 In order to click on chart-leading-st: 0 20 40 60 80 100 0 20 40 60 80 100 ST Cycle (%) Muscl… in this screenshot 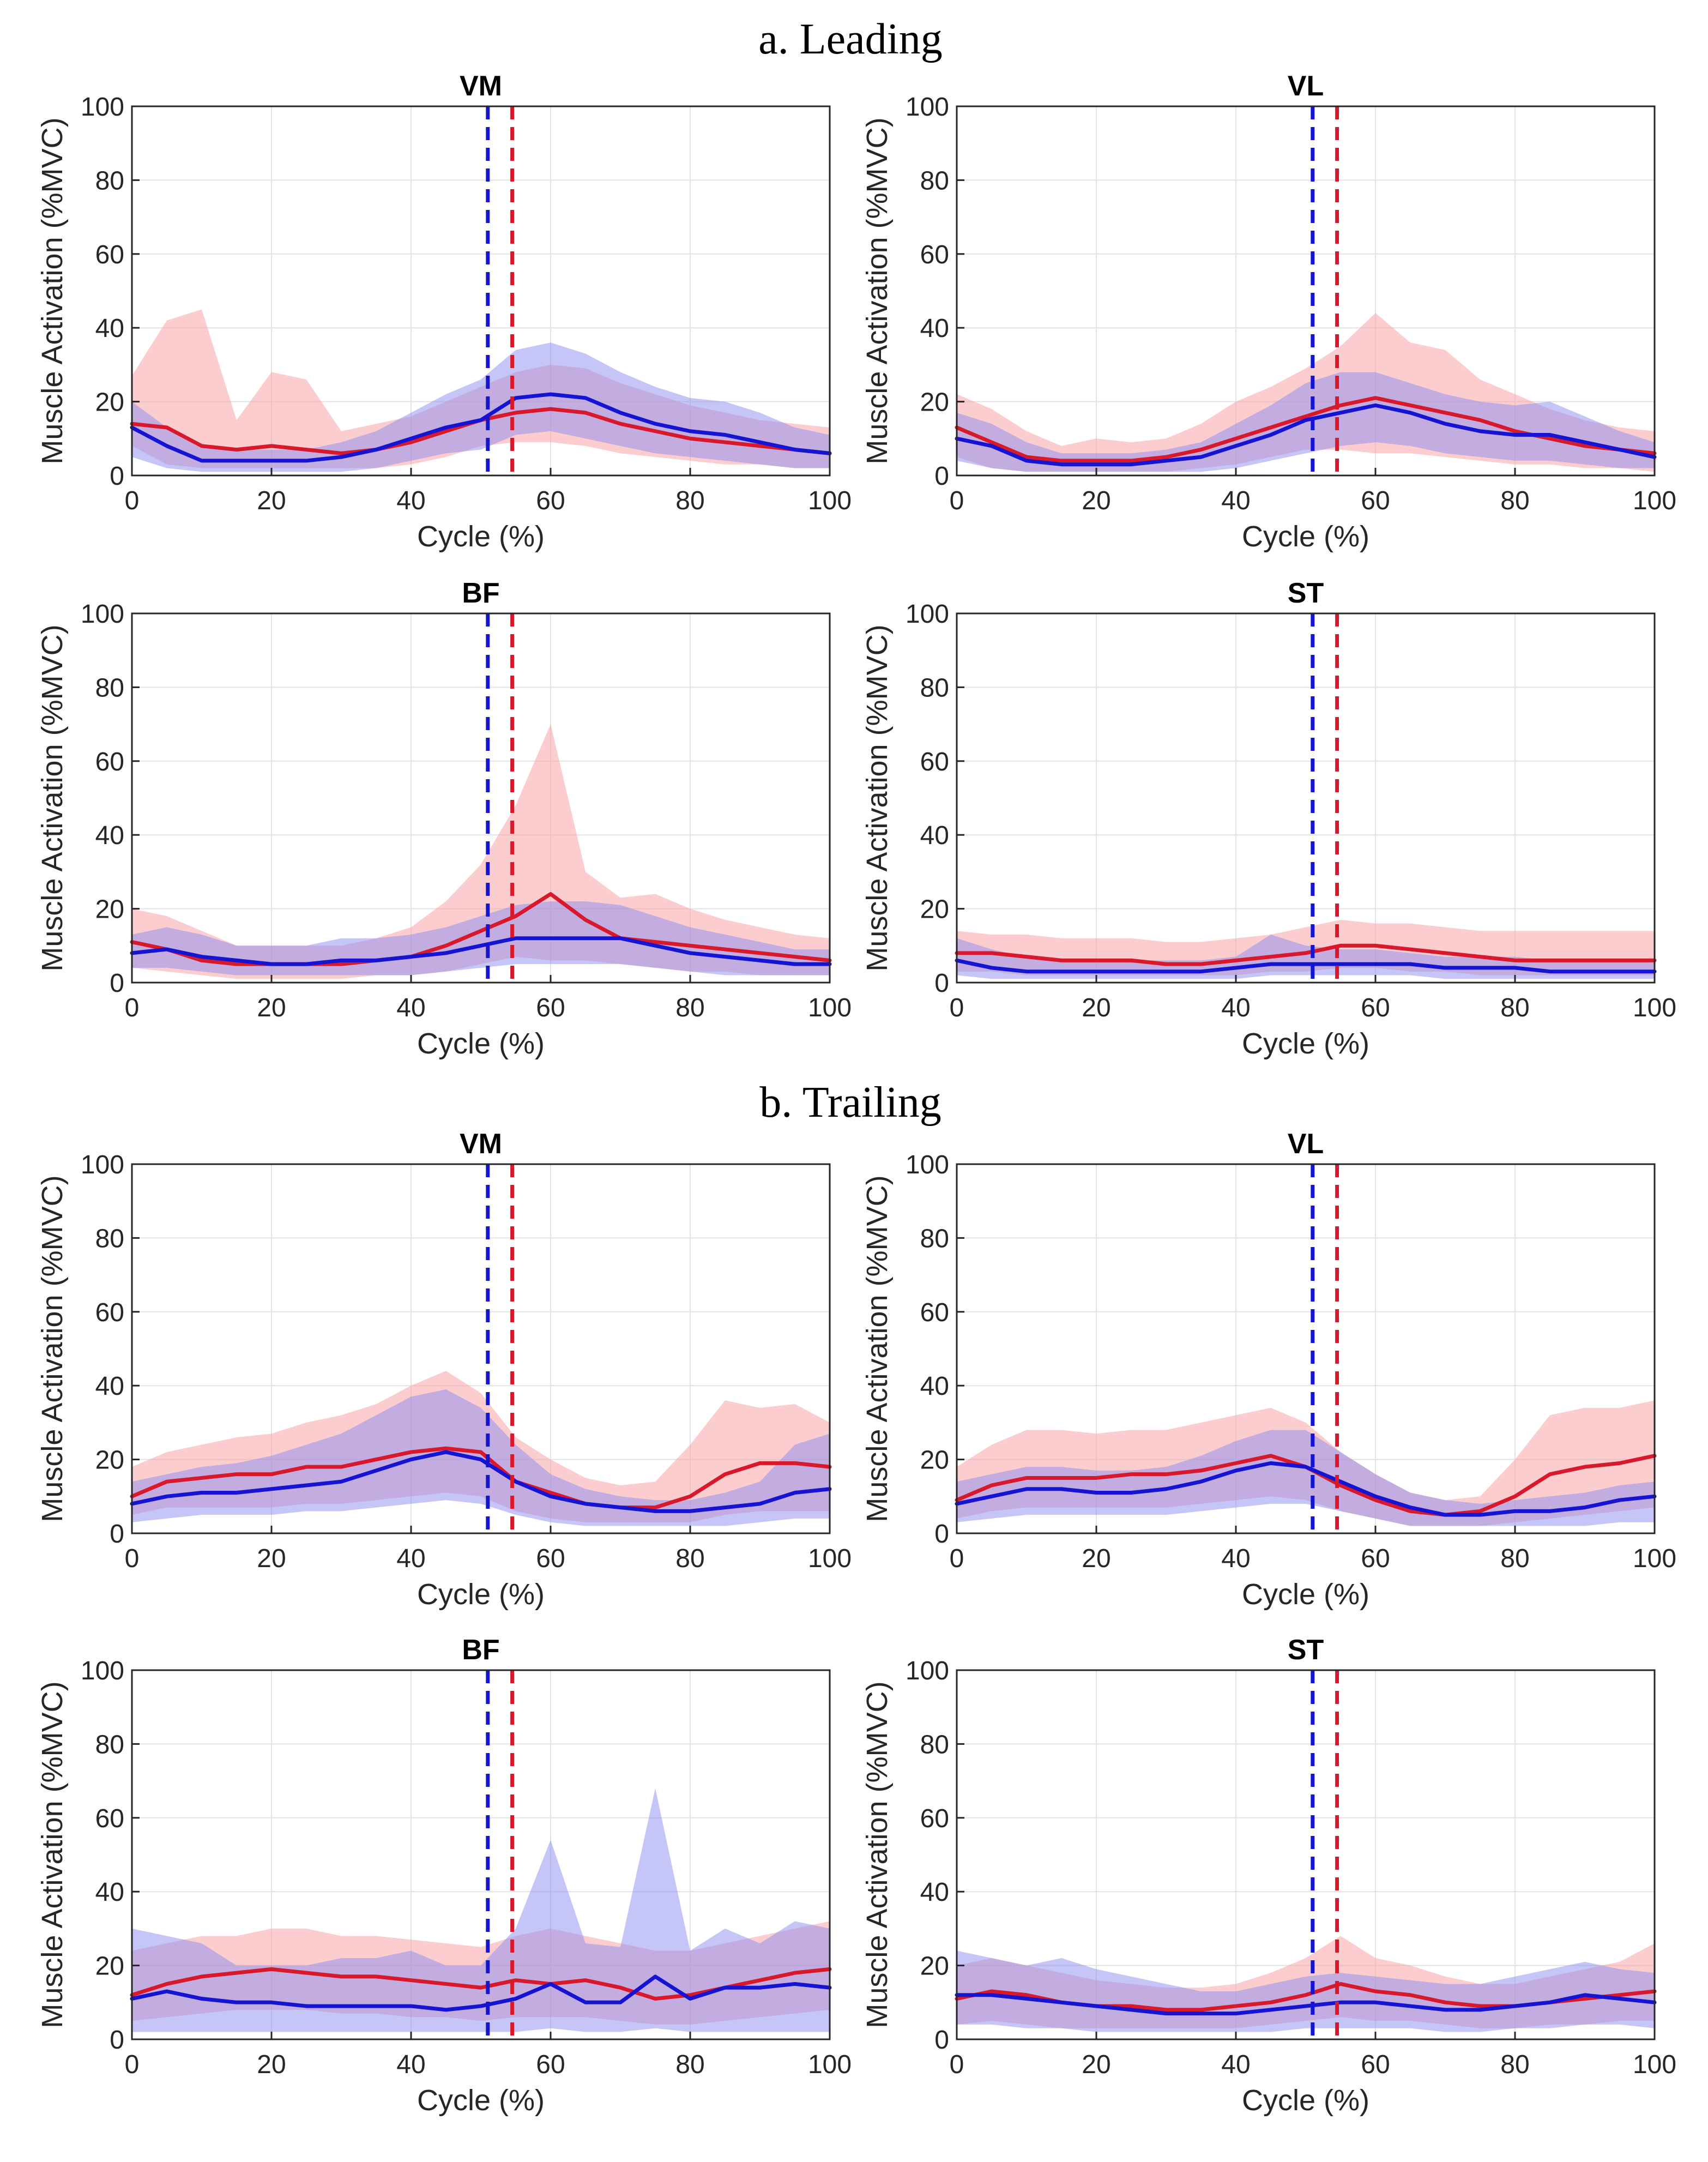, I will do `click(1268, 818)`.